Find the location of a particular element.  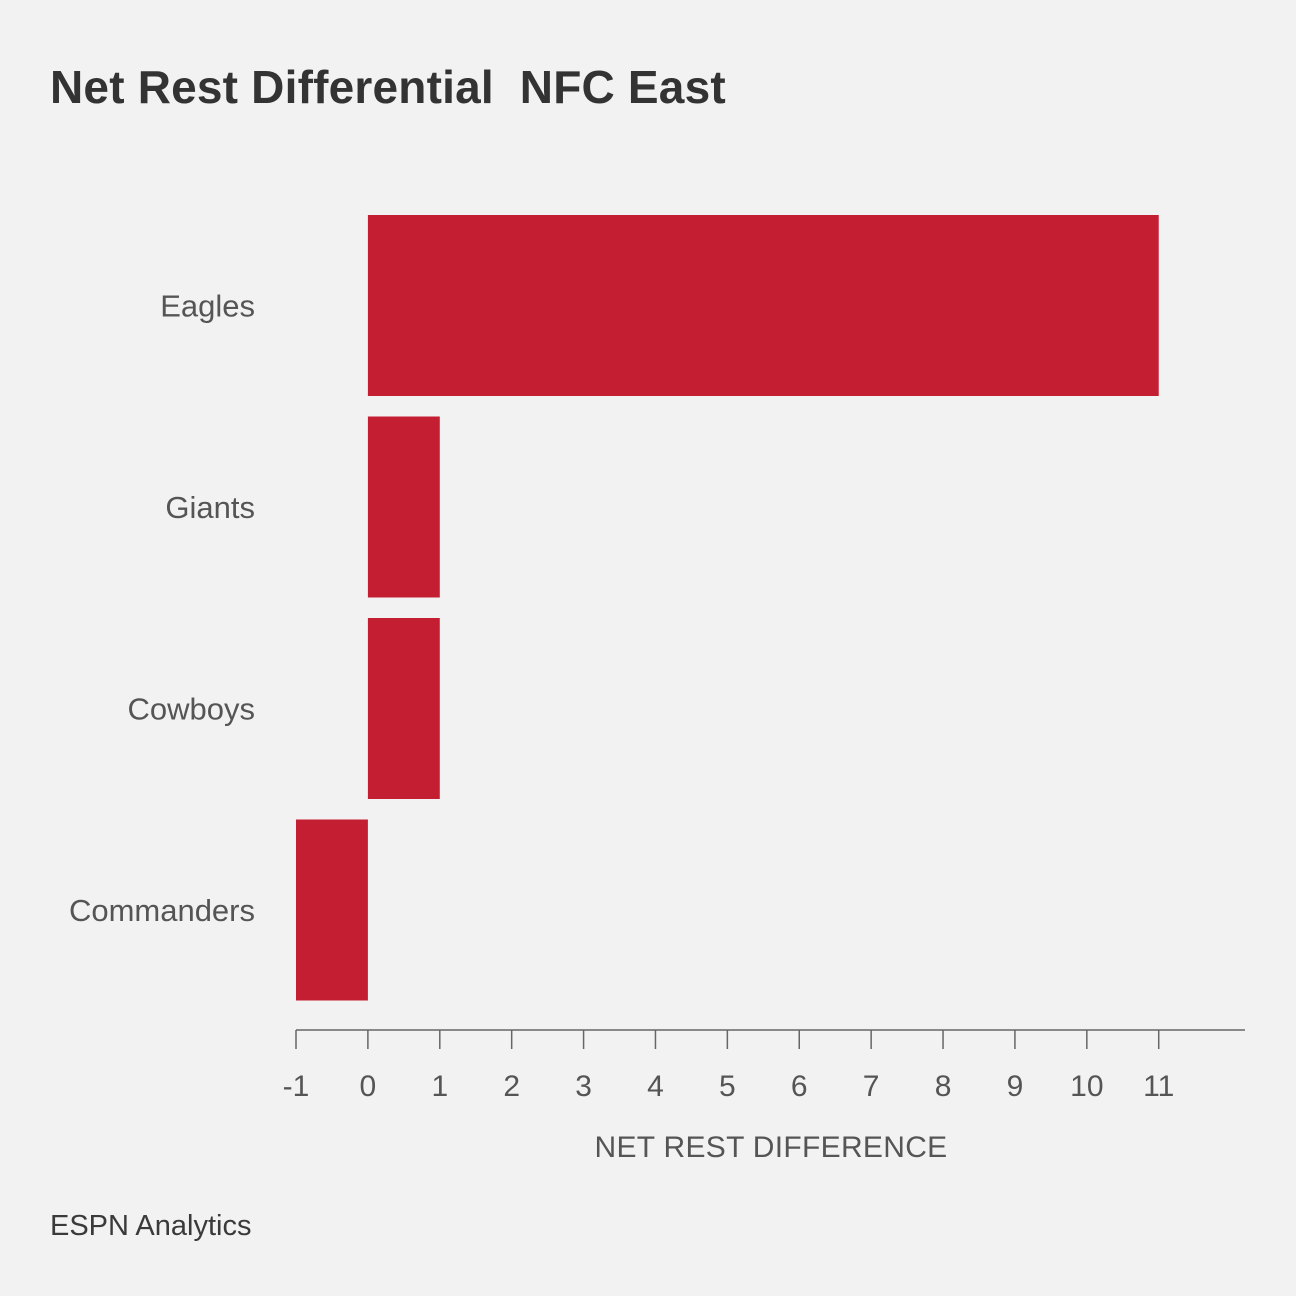

x-tick-label: -1 is located at coordinates (296, 1086).